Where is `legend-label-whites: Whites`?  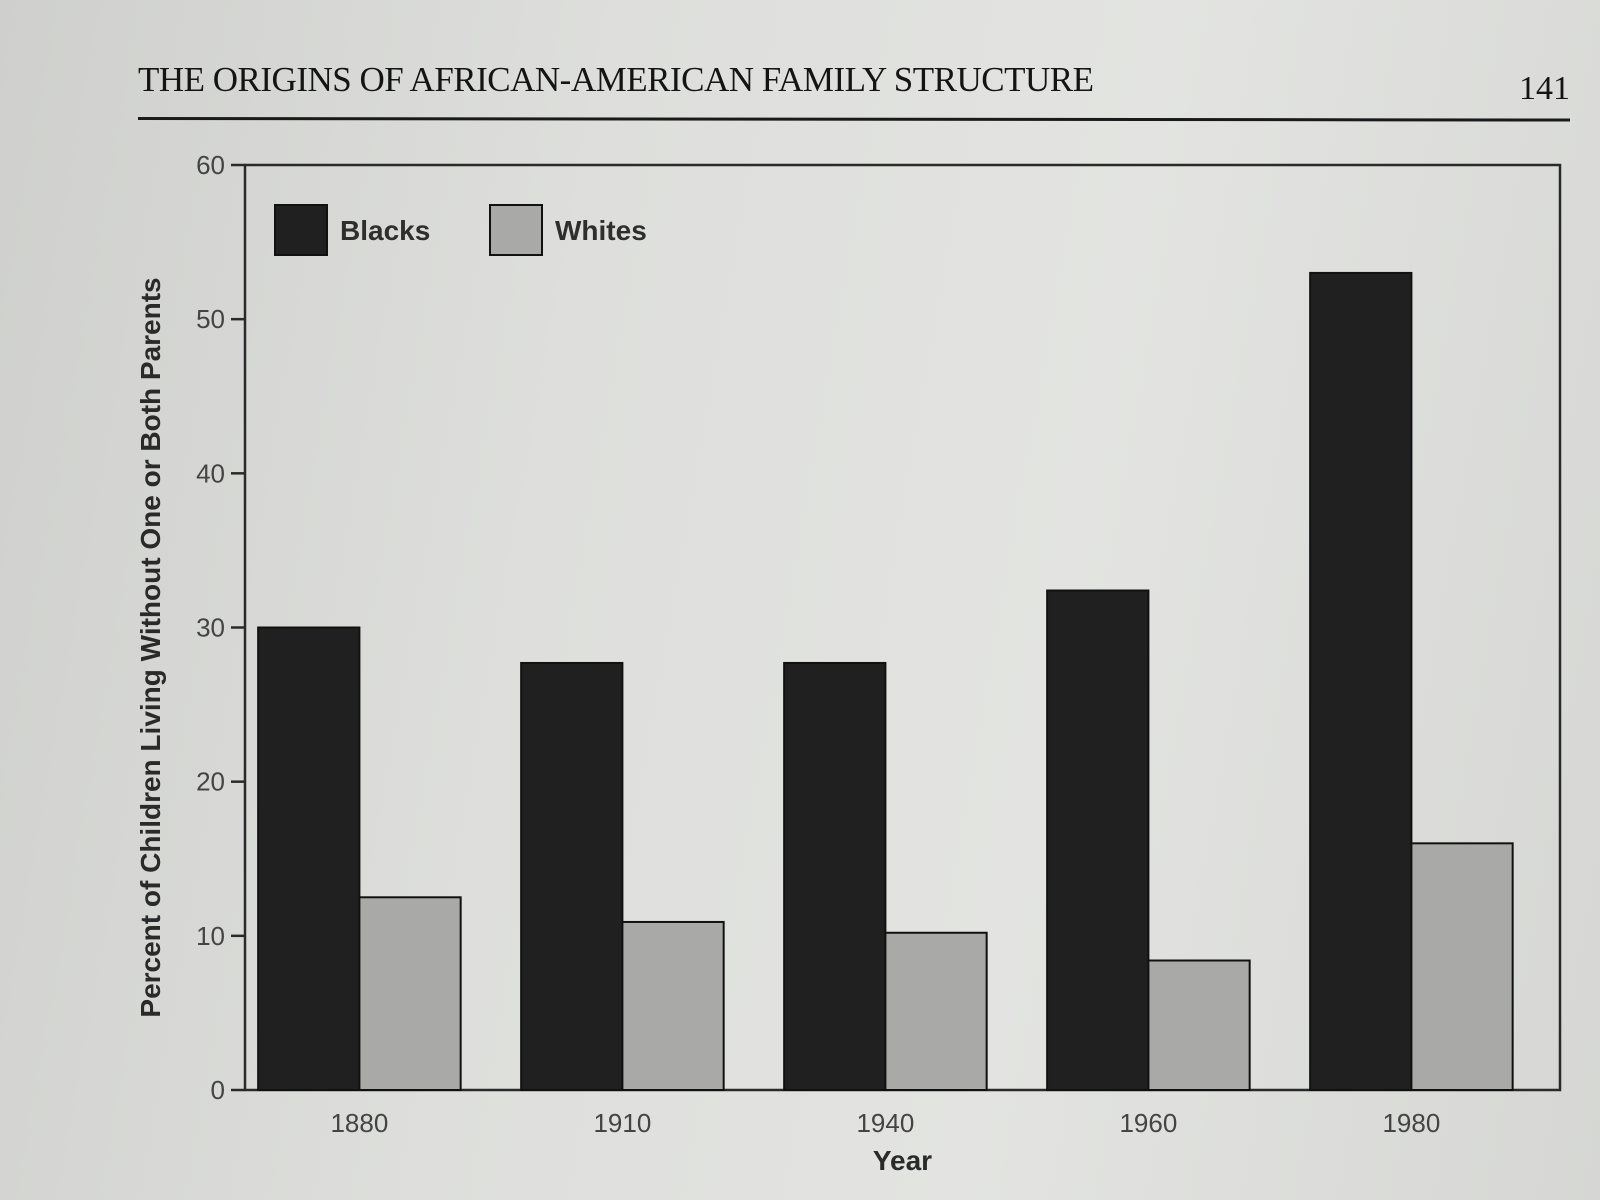 legend-label-whites: Whites is located at coordinates (601, 230).